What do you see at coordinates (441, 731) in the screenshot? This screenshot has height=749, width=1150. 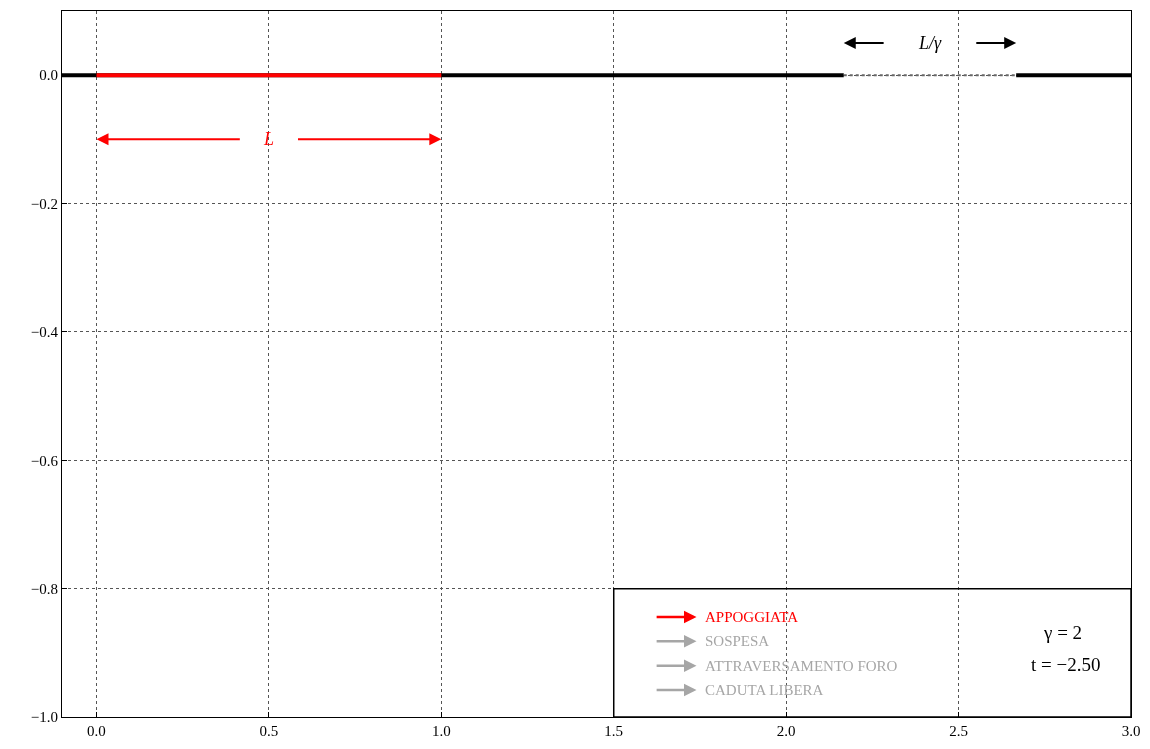 I see `x-tick-label: 1.0` at bounding box center [441, 731].